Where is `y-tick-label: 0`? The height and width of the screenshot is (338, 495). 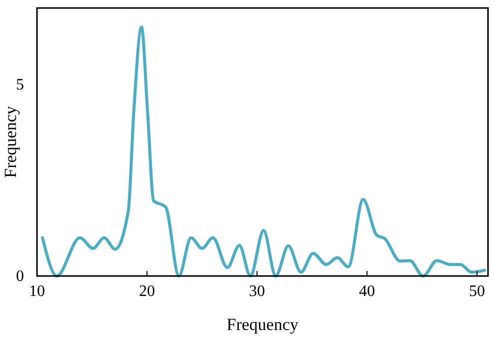
y-tick-label: 0 is located at coordinates (20, 276).